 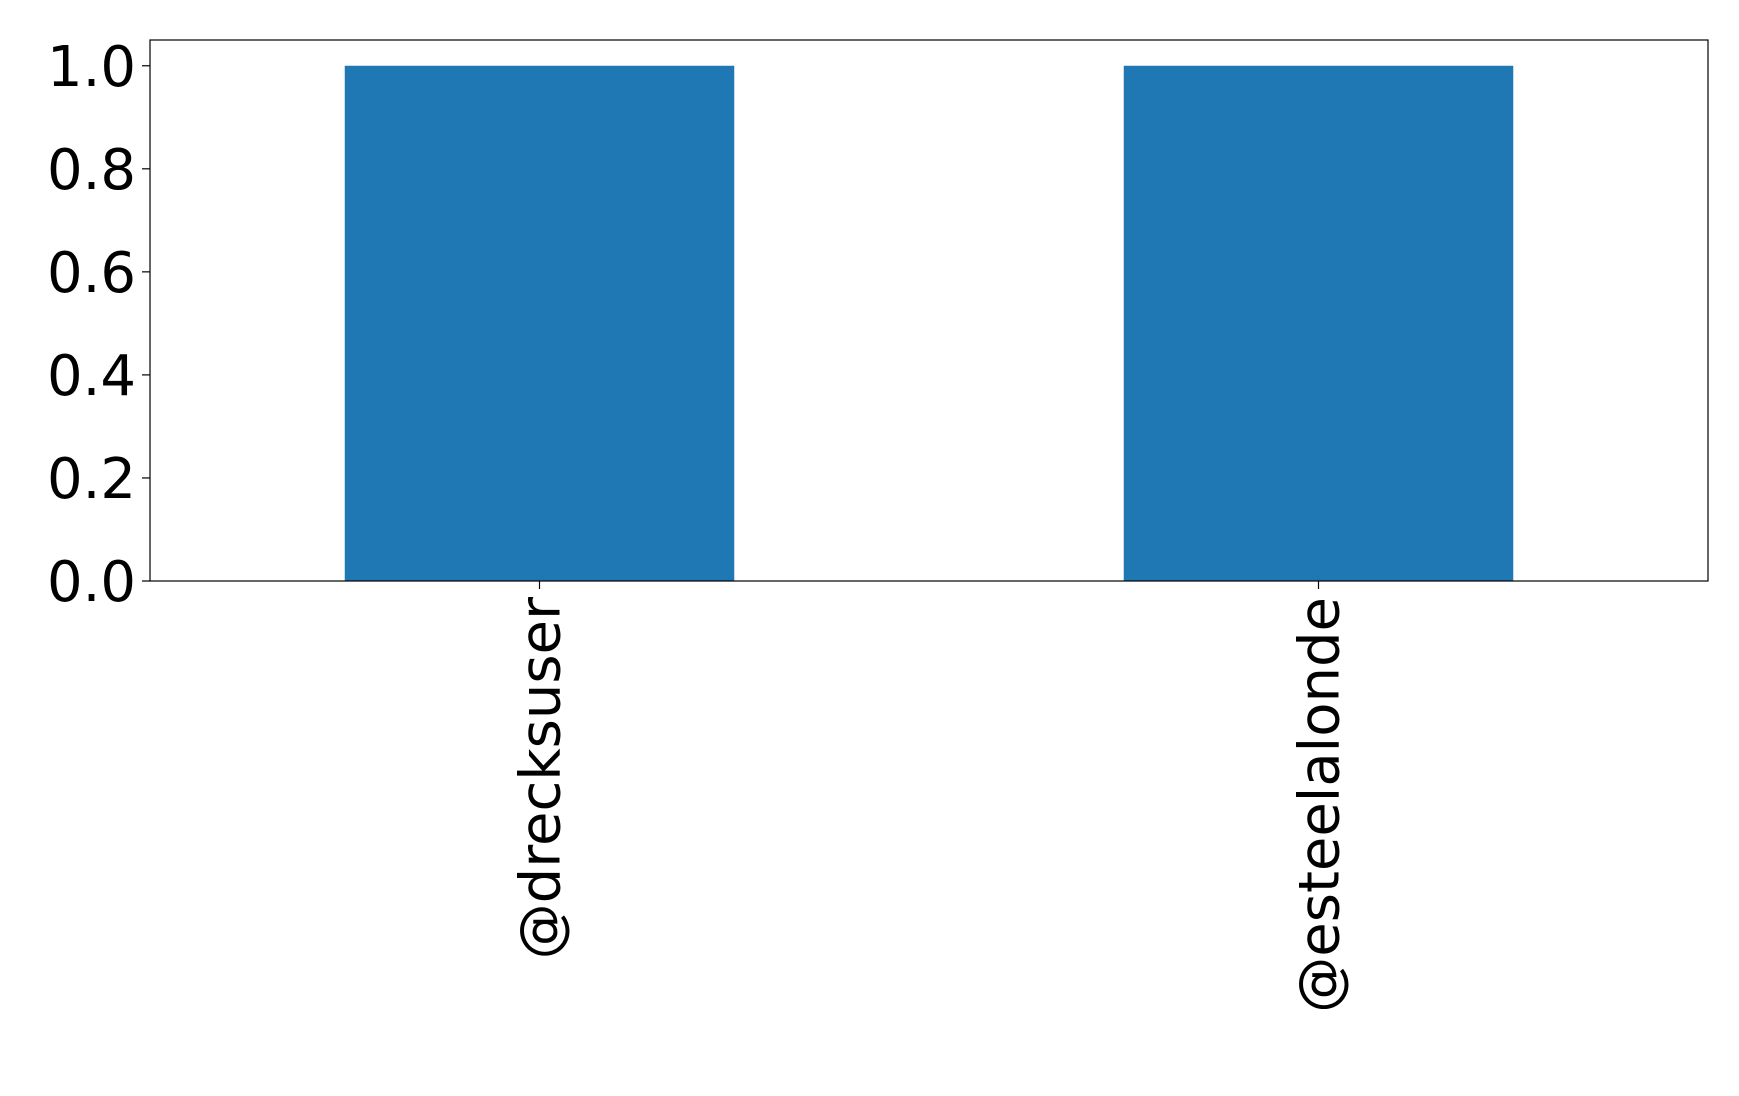 I want to click on y-tick-label: 0.6, so click(x=91, y=273).